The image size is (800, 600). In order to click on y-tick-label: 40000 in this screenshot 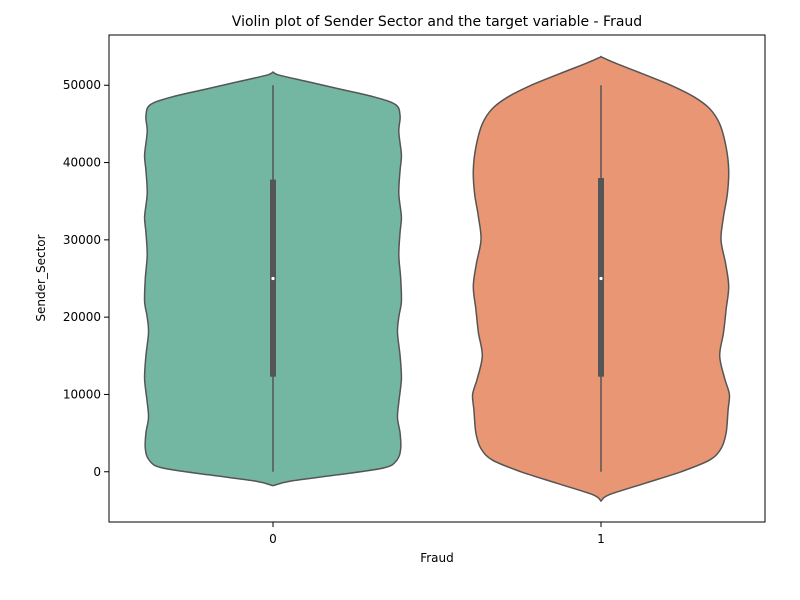, I will do `click(82, 163)`.